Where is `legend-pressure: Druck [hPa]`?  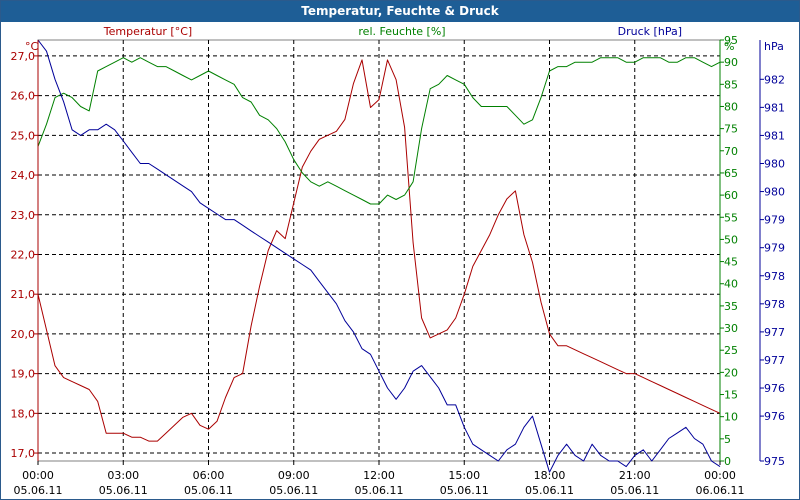 legend-pressure: Druck [hPa] is located at coordinates (650, 31).